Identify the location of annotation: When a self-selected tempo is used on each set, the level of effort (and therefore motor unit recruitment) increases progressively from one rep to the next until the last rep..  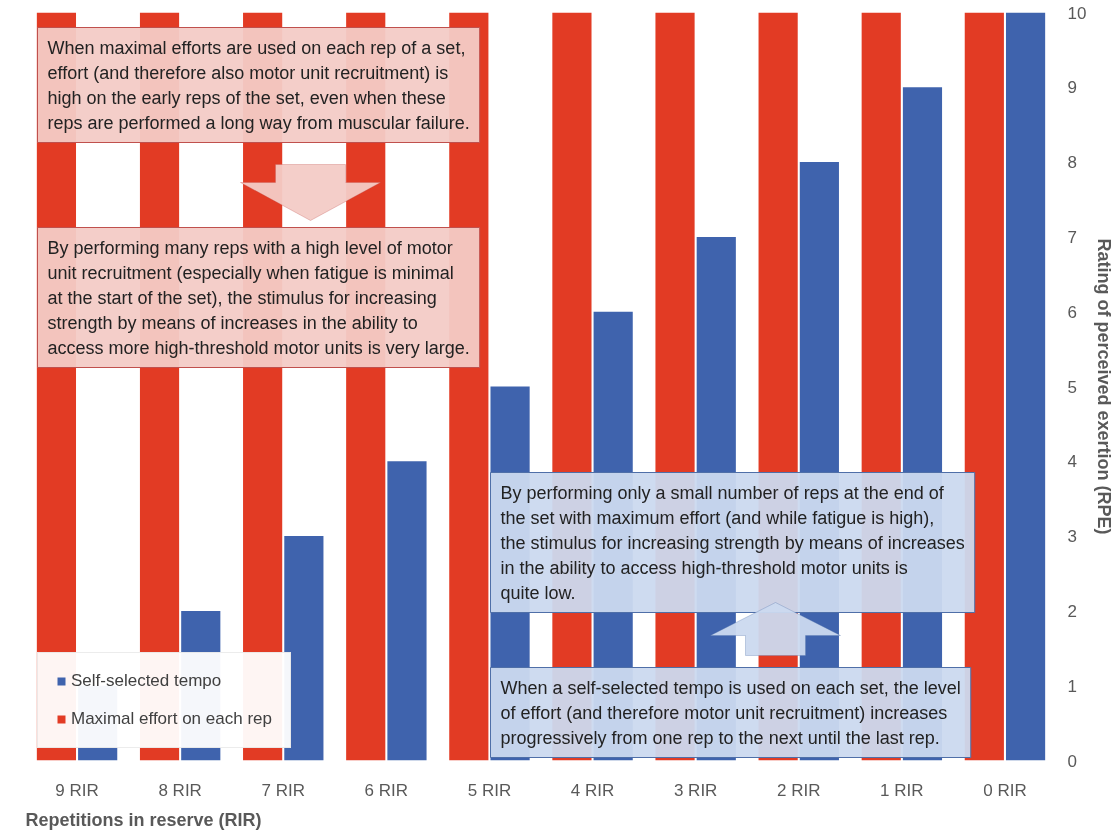
(730, 712).